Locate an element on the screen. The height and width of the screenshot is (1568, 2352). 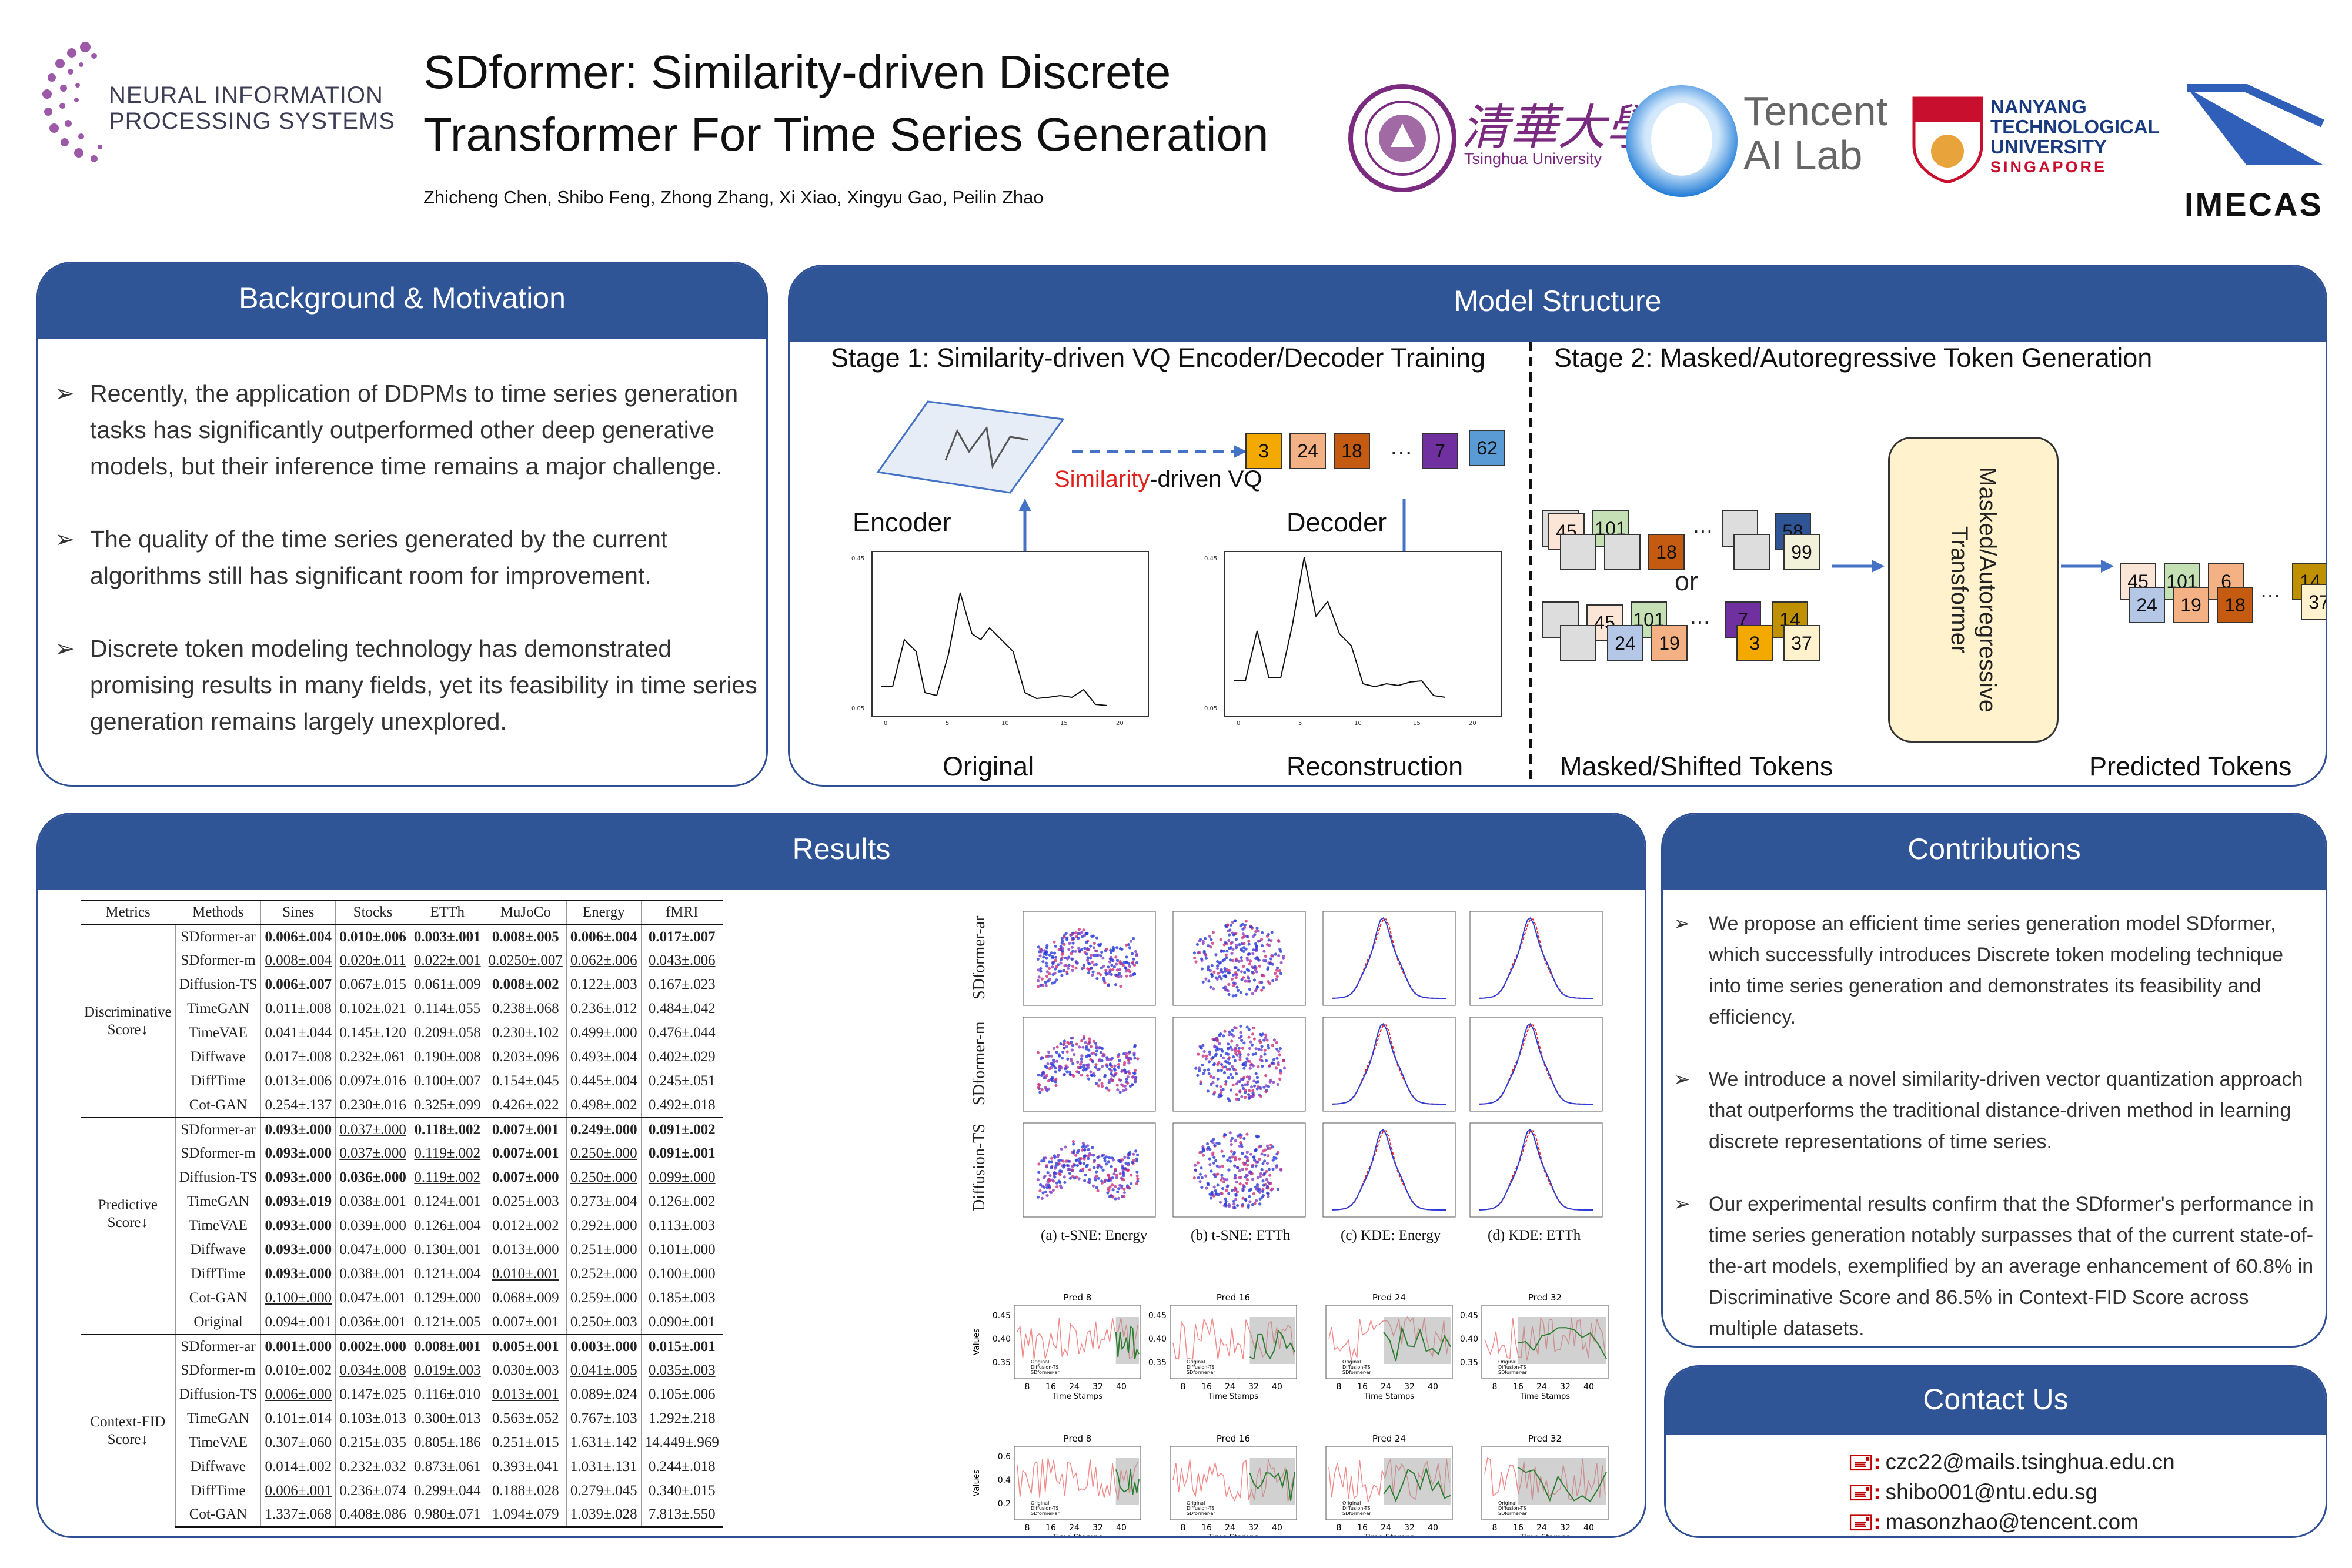
legend-entry: Original is located at coordinates (1040, 1503).